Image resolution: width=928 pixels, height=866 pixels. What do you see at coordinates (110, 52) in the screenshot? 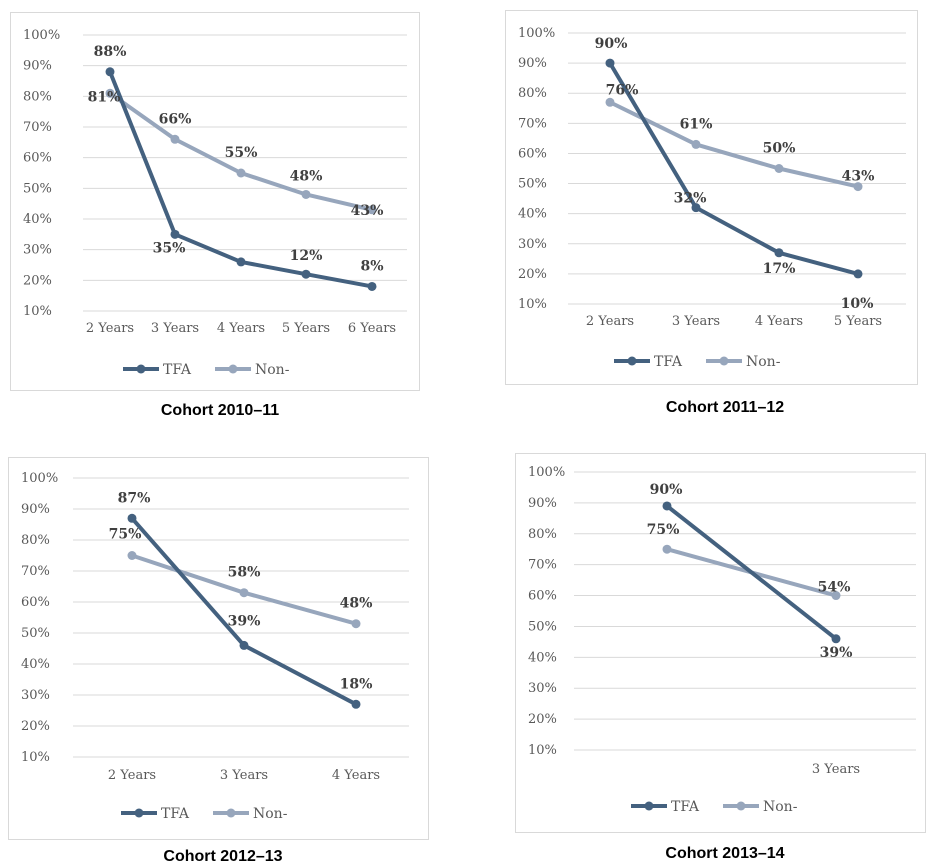
I see `data-label: 88%` at bounding box center [110, 52].